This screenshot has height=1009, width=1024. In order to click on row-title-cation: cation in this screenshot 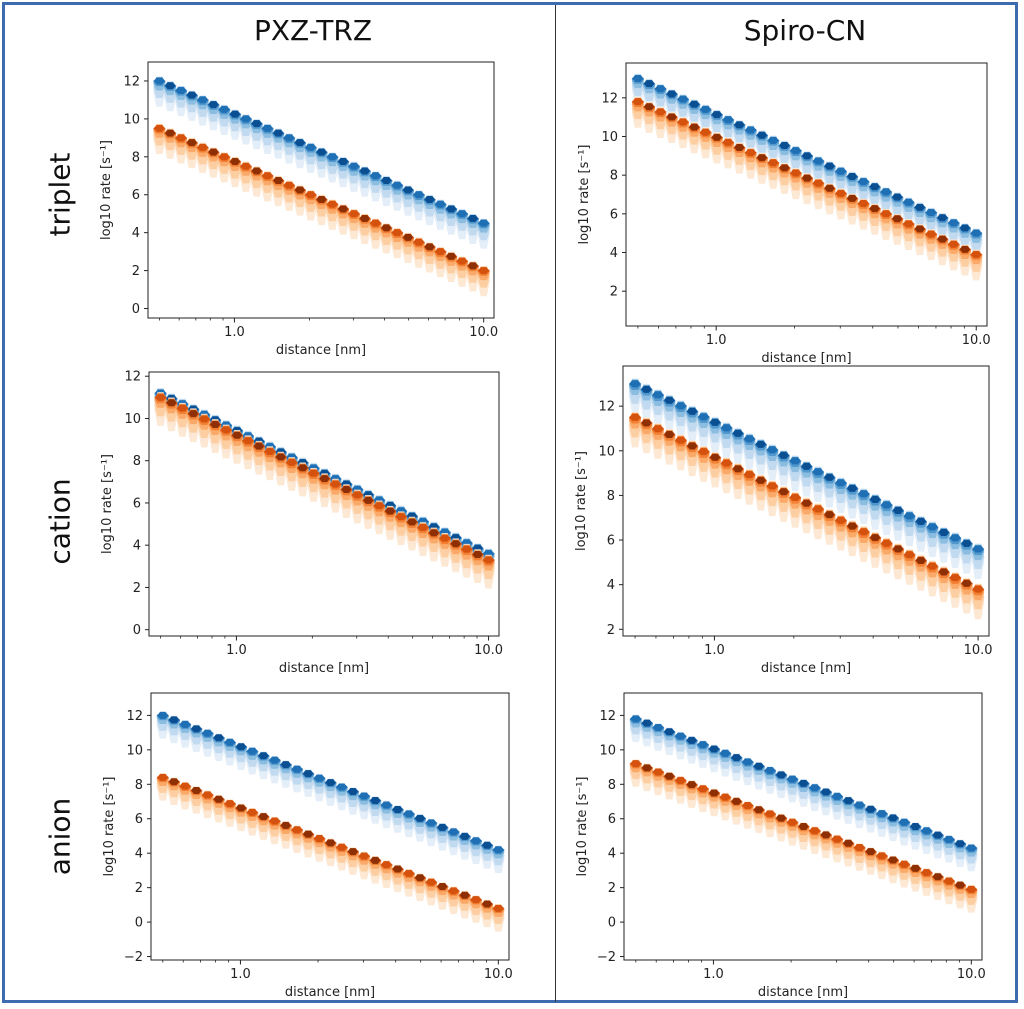, I will do `click(60, 521)`.